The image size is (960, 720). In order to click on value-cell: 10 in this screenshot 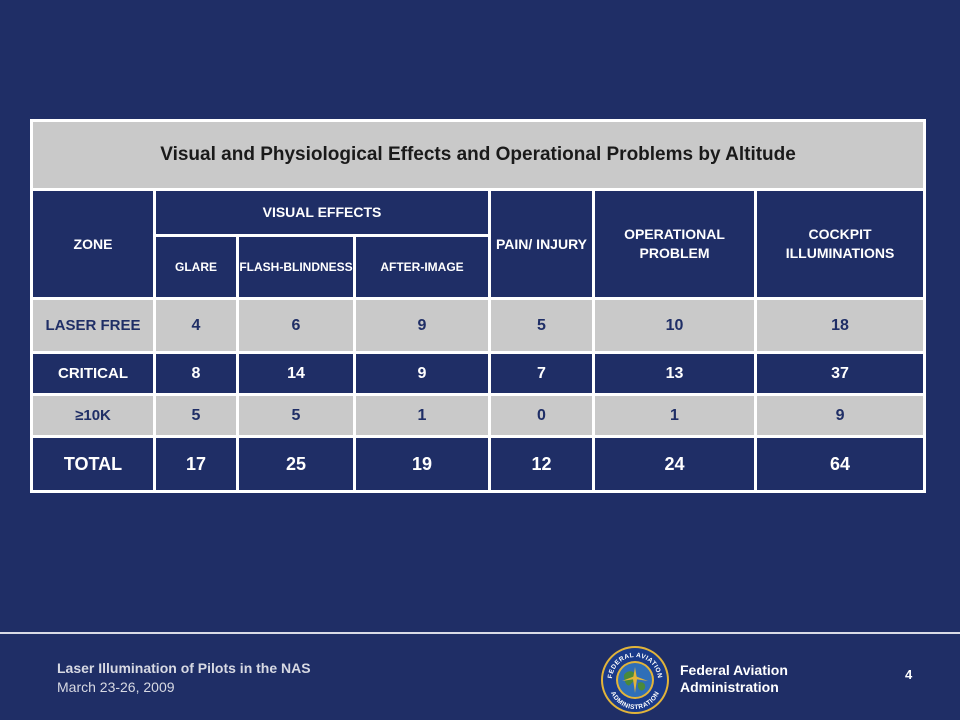, I will do `click(674, 325)`.